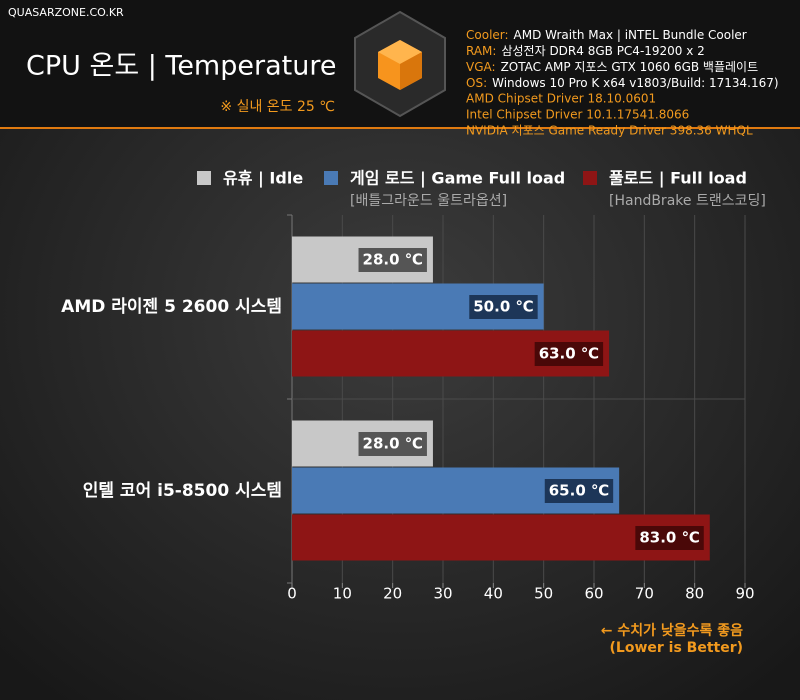  What do you see at coordinates (481, 67) in the screenshot?
I see `spec-key: VGA:` at bounding box center [481, 67].